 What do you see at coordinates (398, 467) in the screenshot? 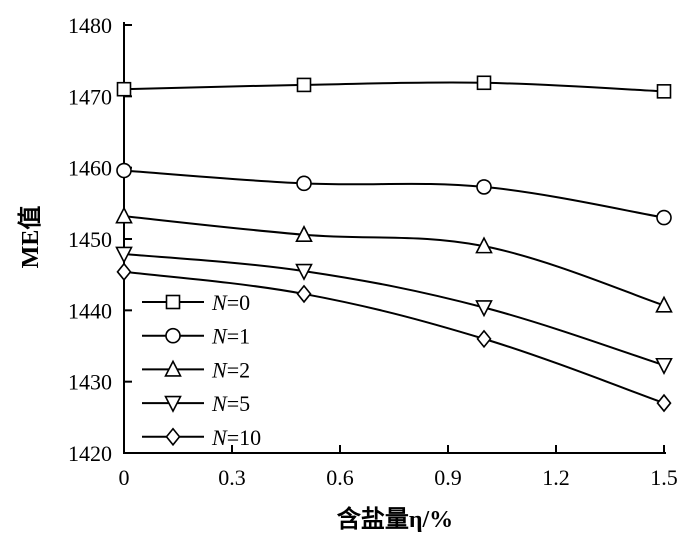
I see `x-ticks: 0 0.3 0.6 0.9 1.2 1.5` at bounding box center [398, 467].